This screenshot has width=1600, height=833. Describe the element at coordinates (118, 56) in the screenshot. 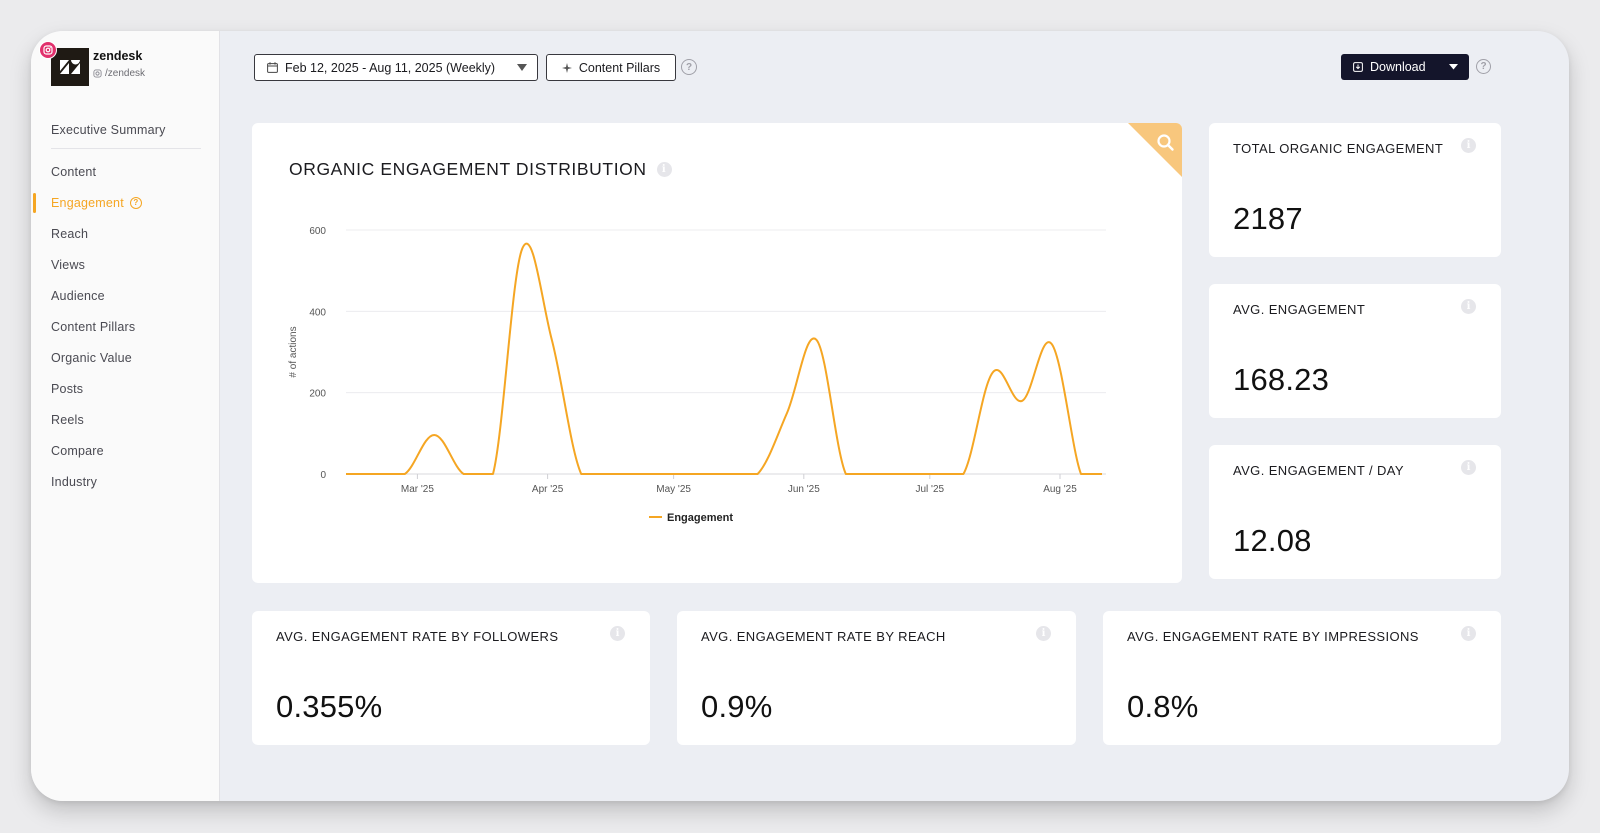

I see `brand-name: zendesk` at that location.